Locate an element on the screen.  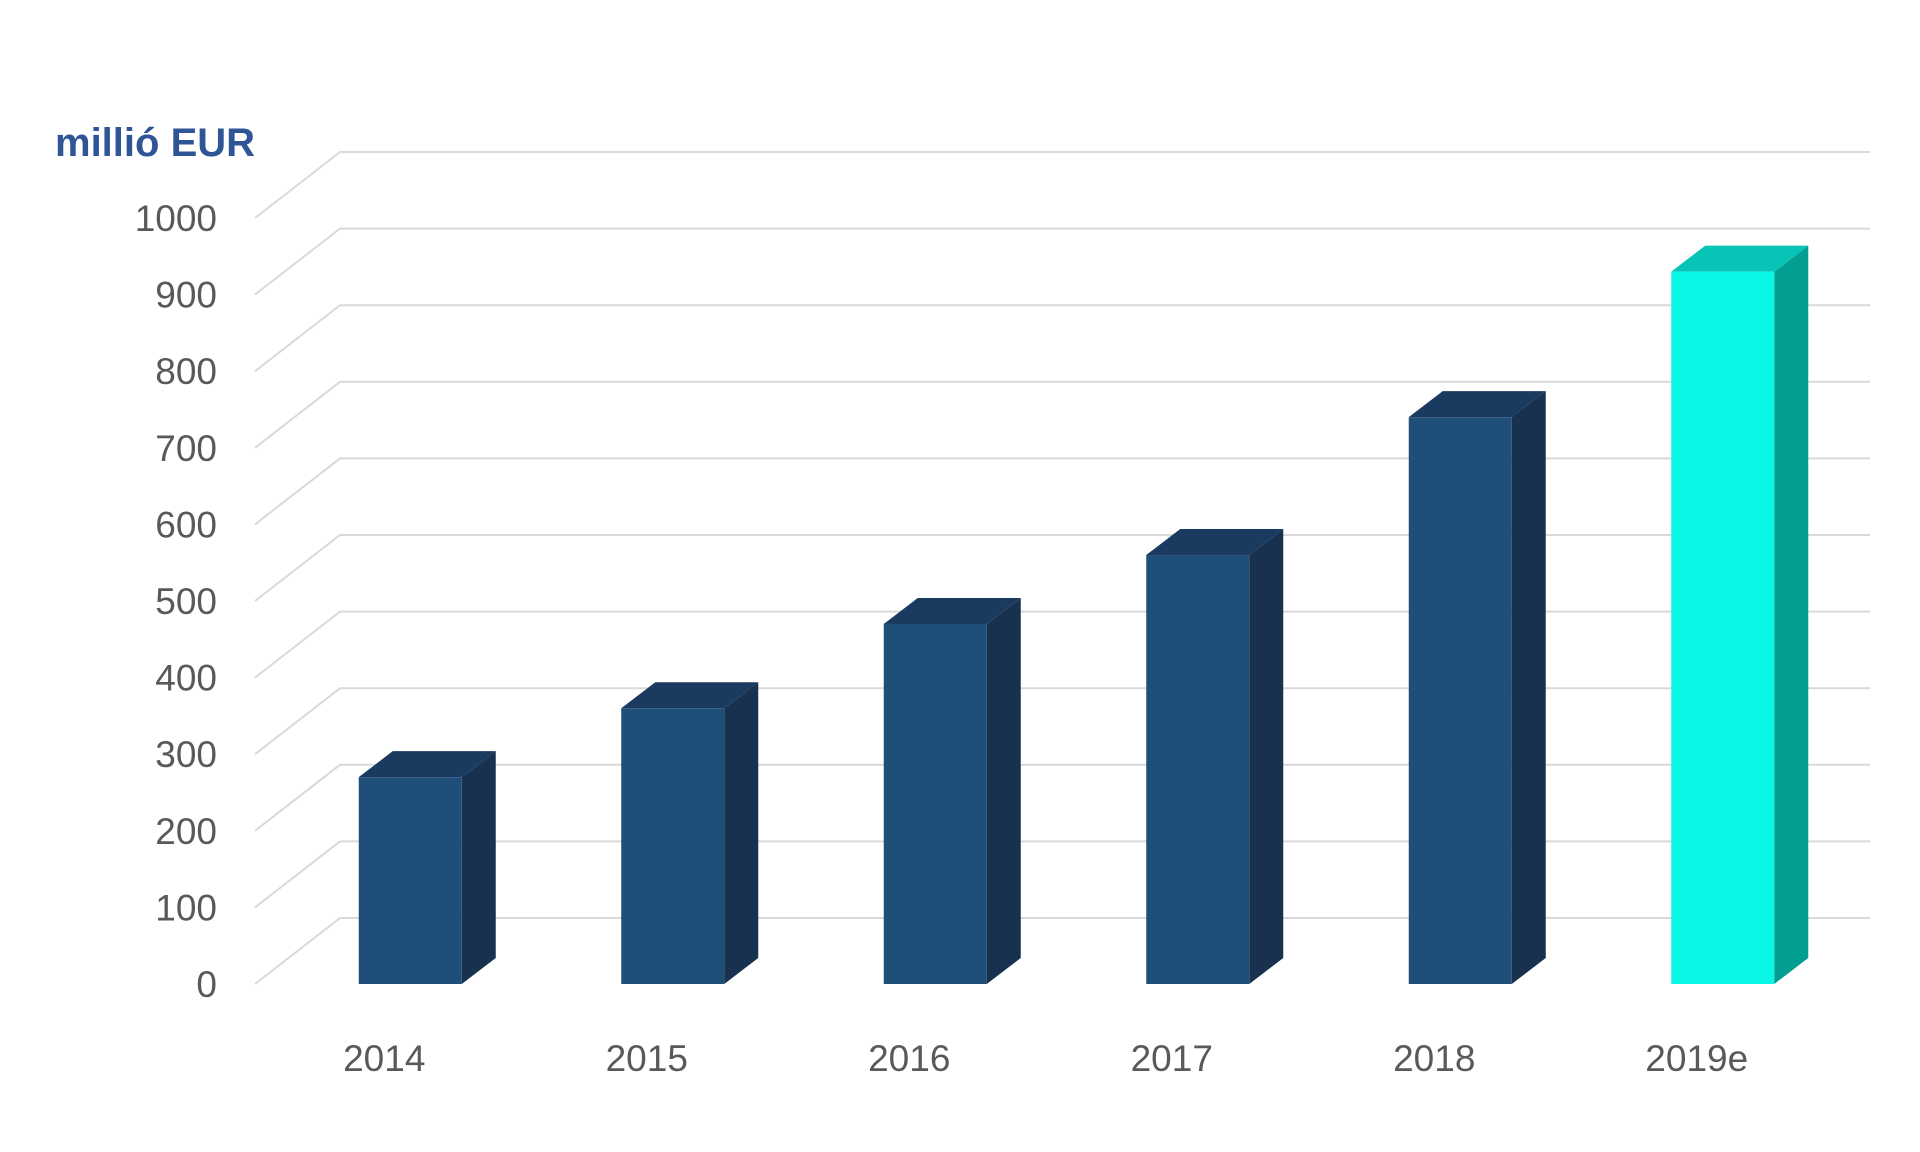
x-tick-label: 2016 is located at coordinates (909, 1058).